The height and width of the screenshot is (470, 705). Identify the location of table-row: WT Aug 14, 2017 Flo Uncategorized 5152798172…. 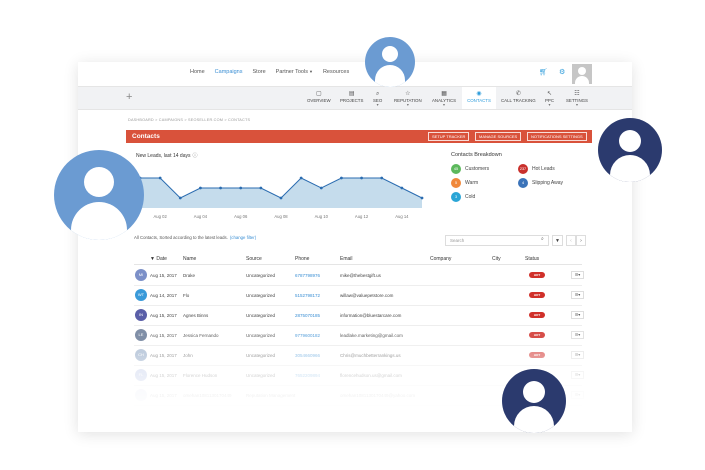
(359, 296).